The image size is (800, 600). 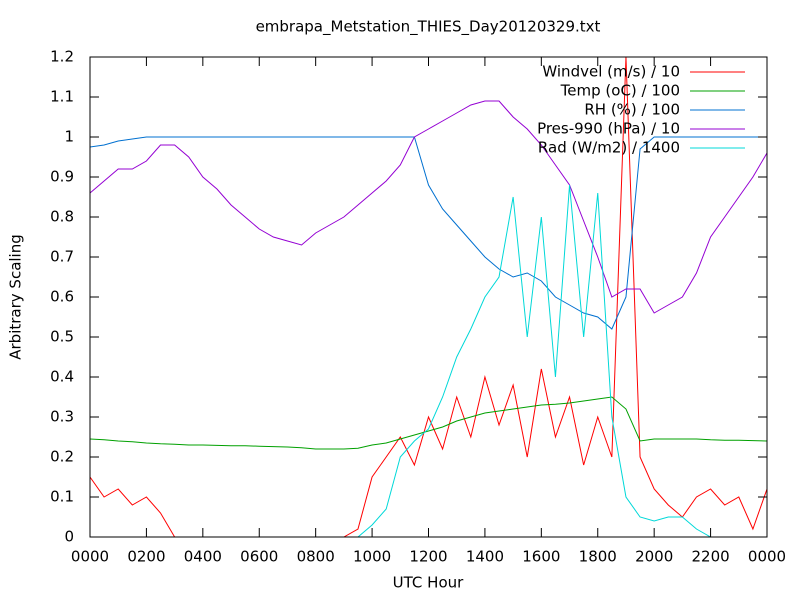 I want to click on x-tick-label: 0600, so click(x=259, y=557).